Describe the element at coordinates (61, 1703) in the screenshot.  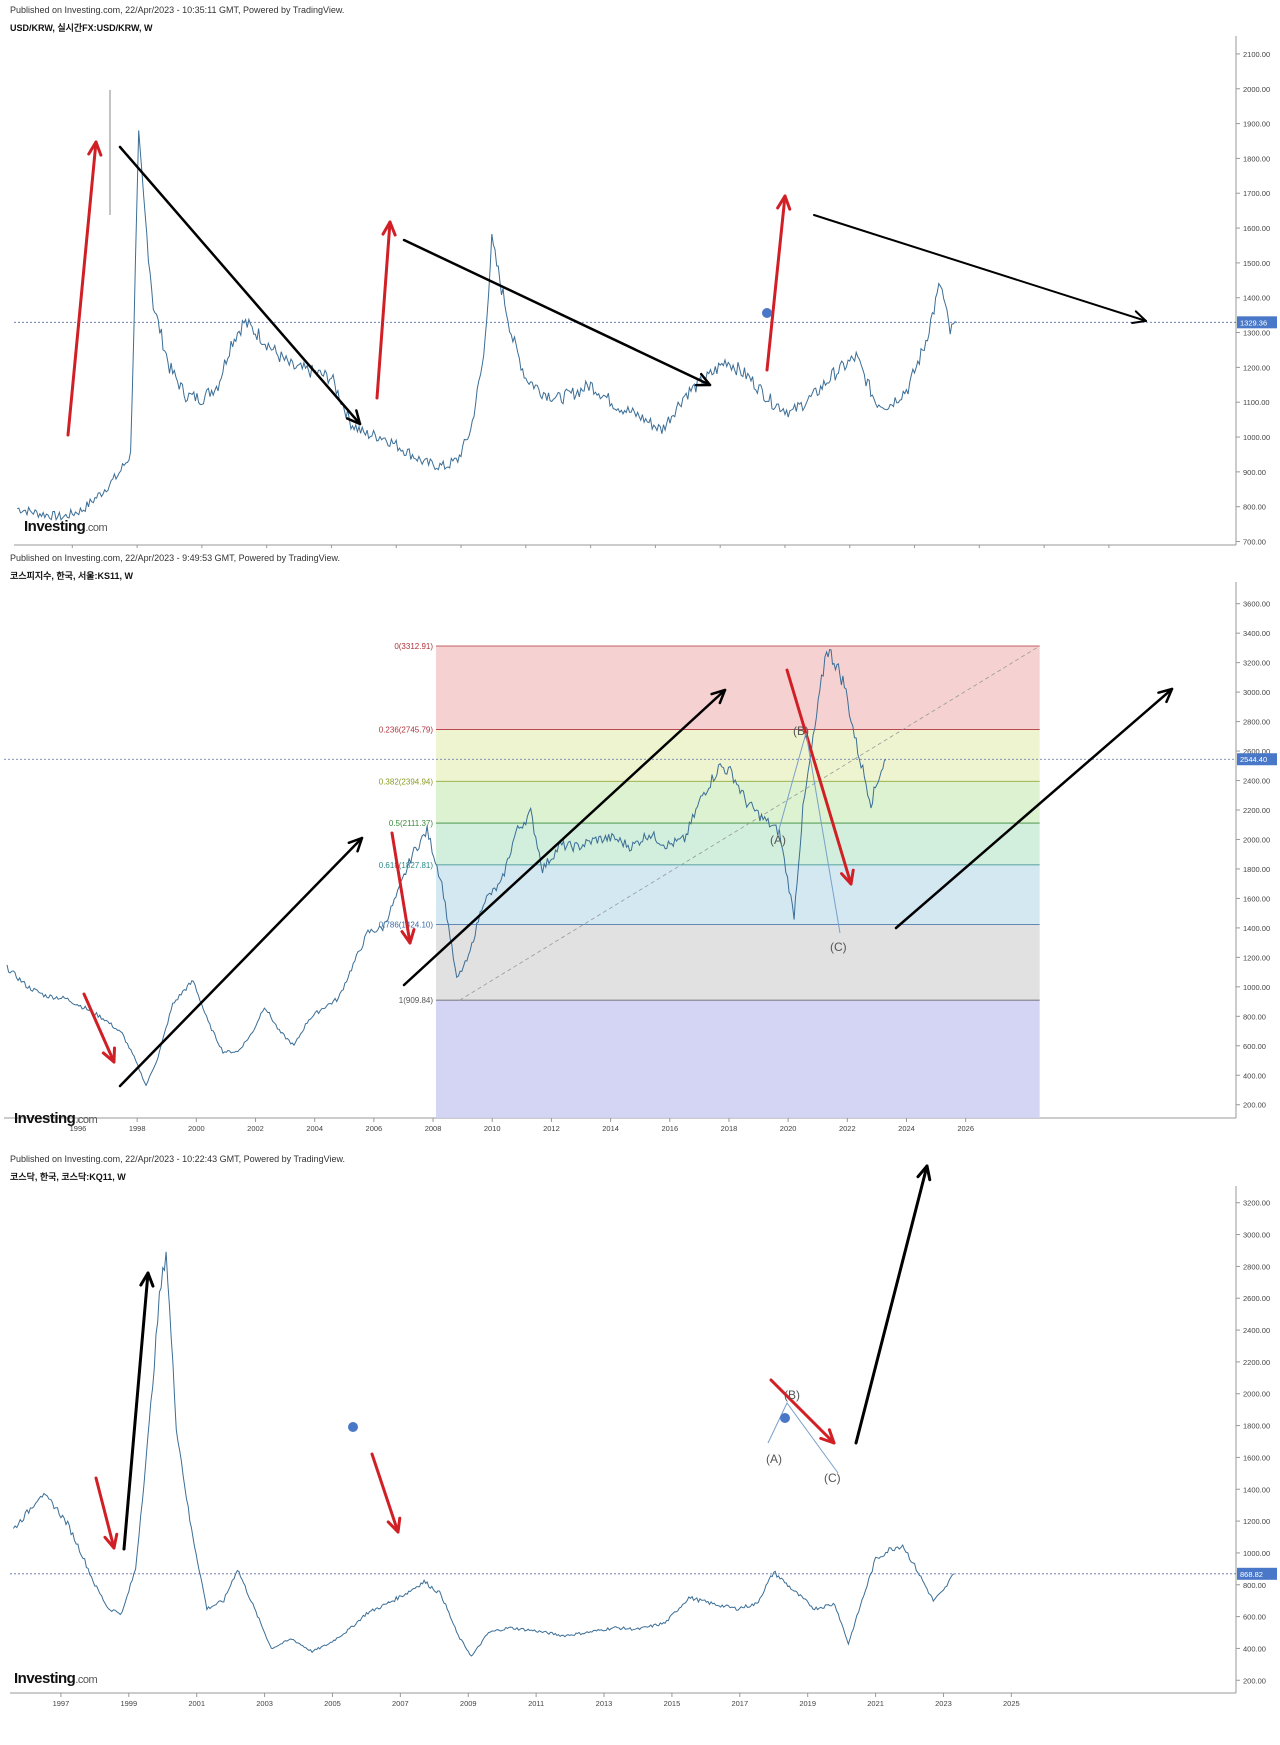
I see `x-tick-label: 1997` at that location.